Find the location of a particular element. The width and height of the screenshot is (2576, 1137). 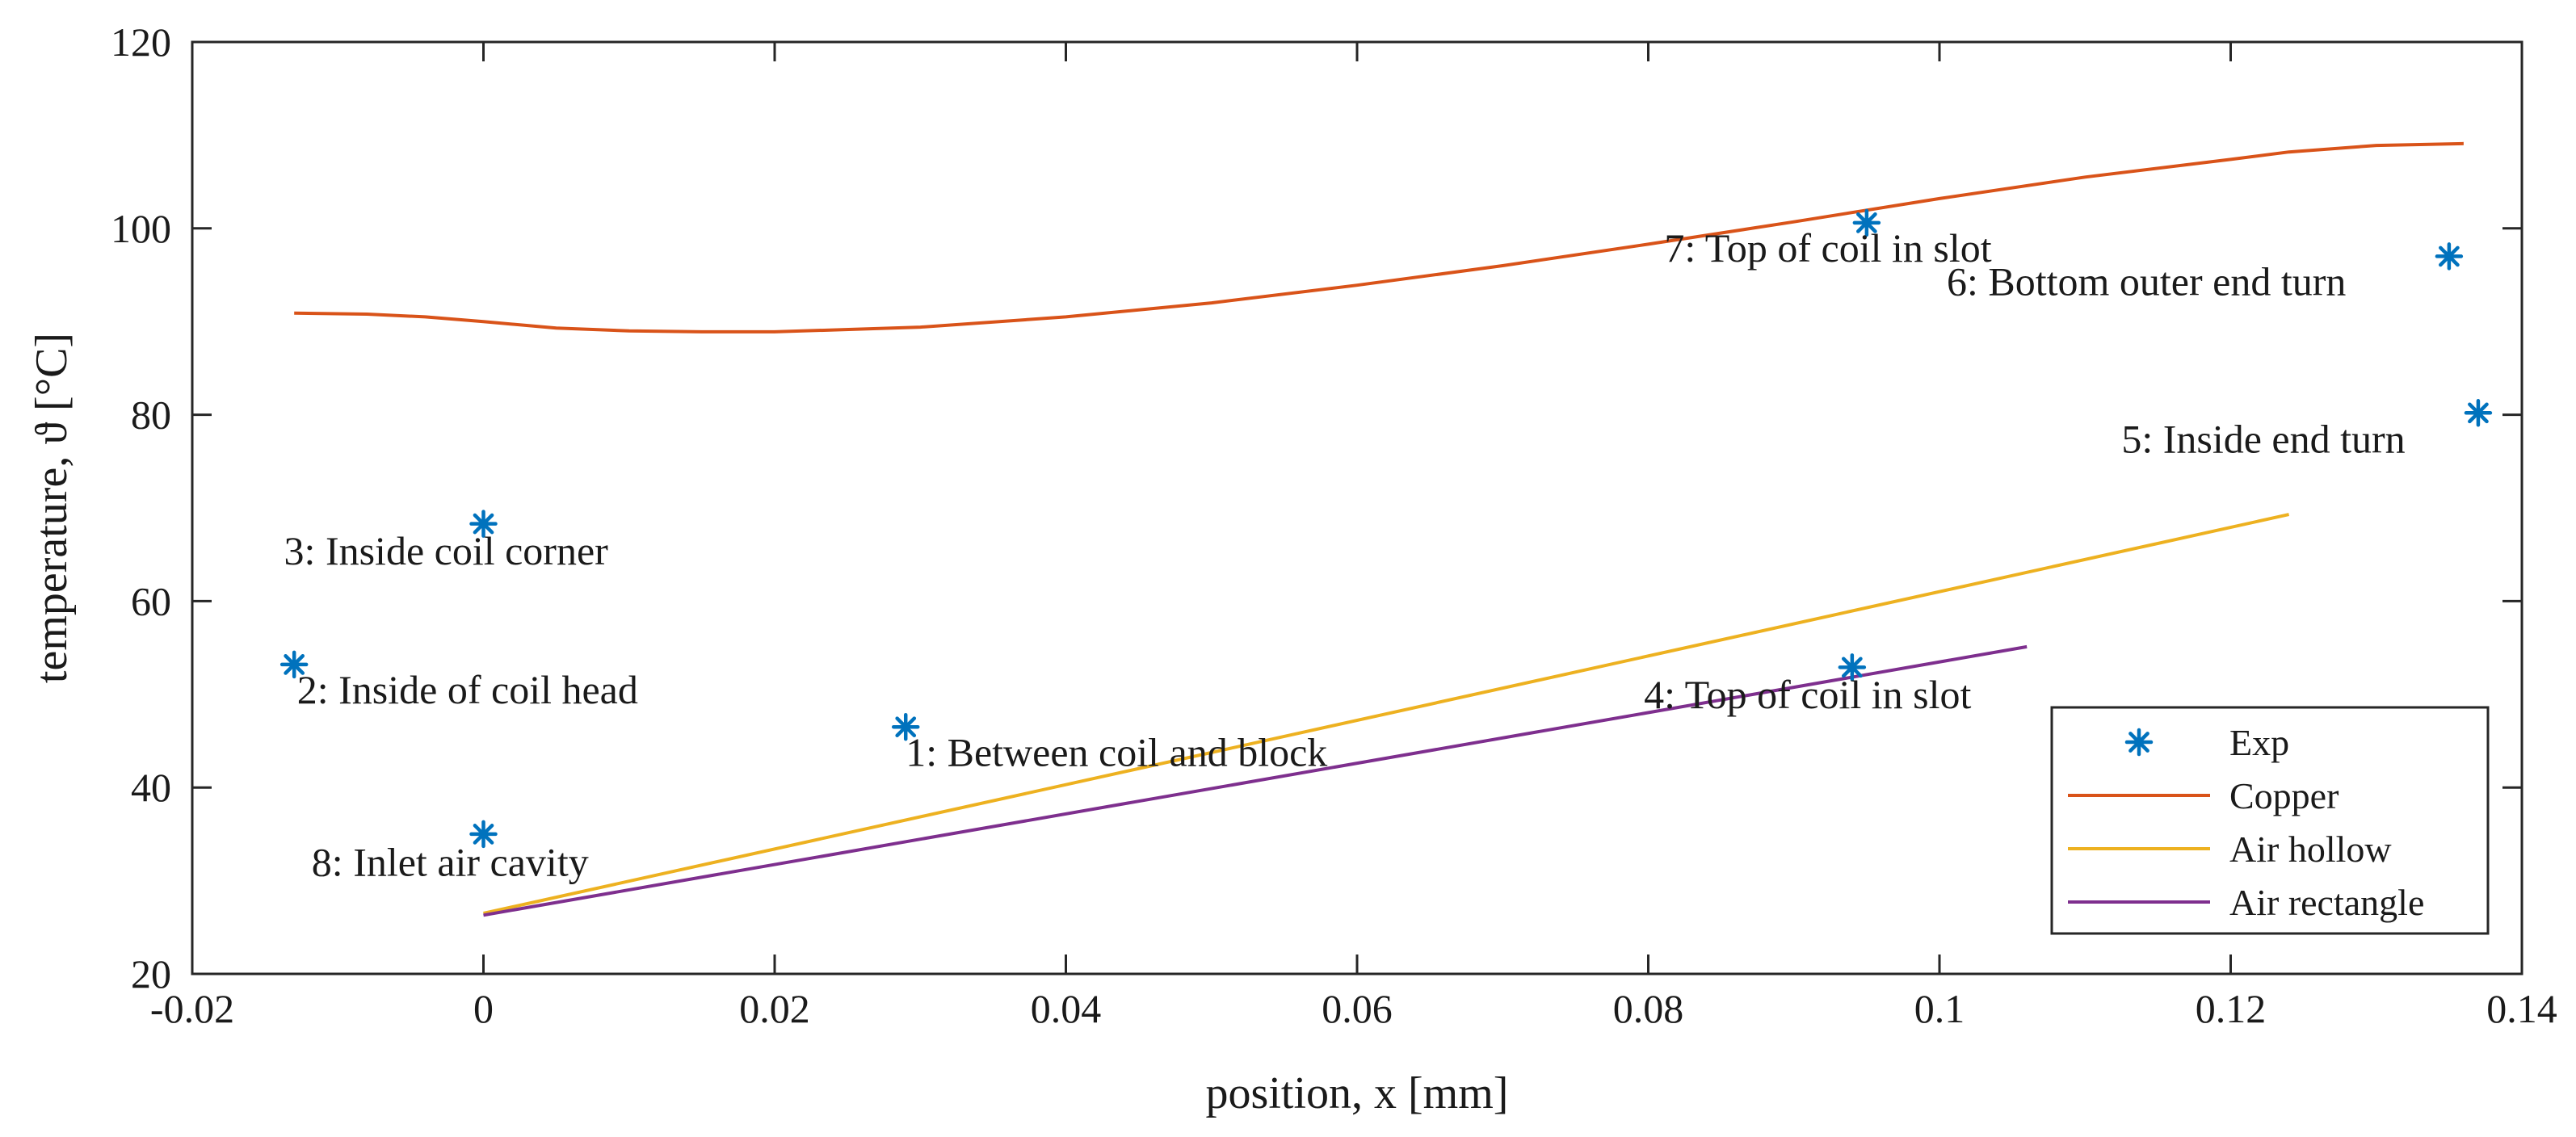

legend-label-exp: Exp is located at coordinates (2259, 742).